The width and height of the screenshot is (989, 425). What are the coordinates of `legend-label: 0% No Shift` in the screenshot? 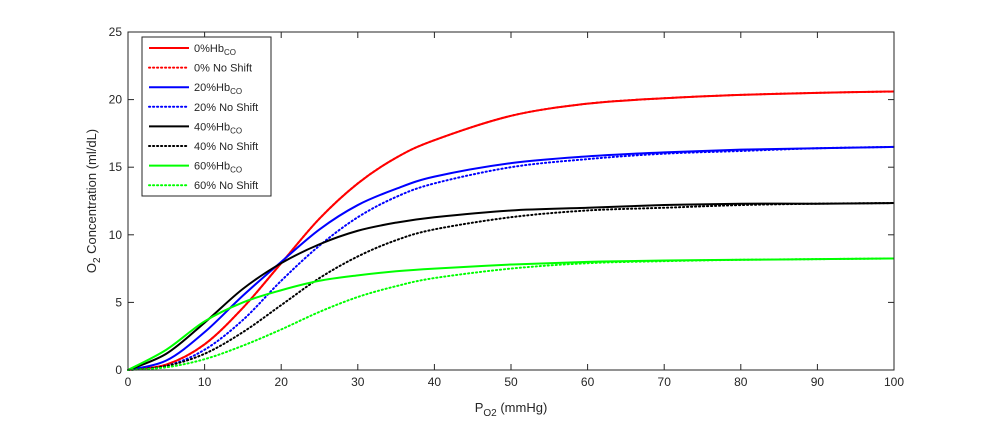 It's located at (223, 69).